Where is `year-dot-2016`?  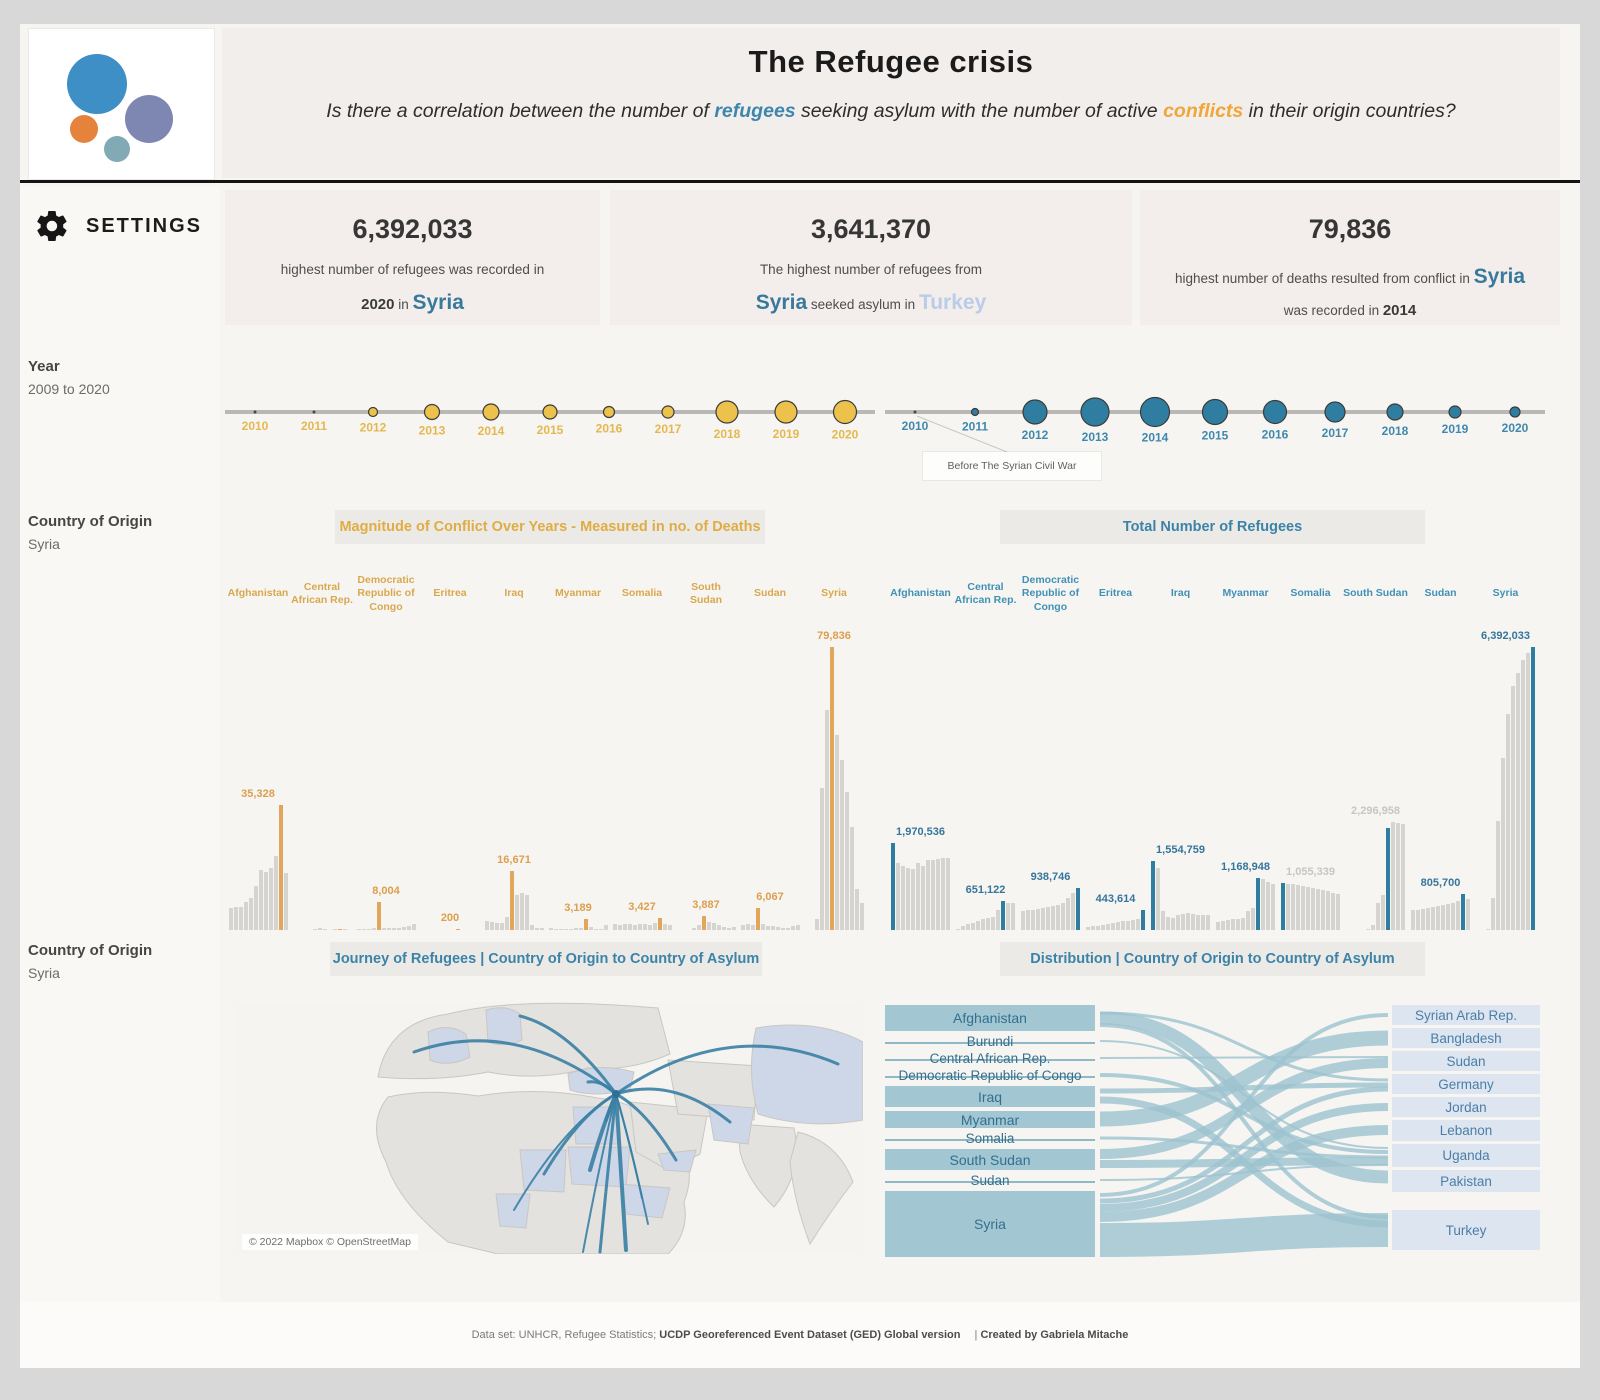
year-dot-2016 is located at coordinates (609, 412).